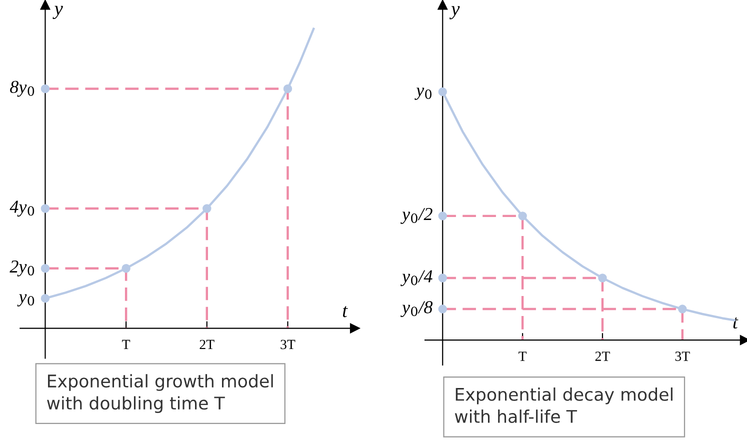  Describe the element at coordinates (416, 309) in the screenshot. I see `annotation: y$_{0}$/8` at that location.